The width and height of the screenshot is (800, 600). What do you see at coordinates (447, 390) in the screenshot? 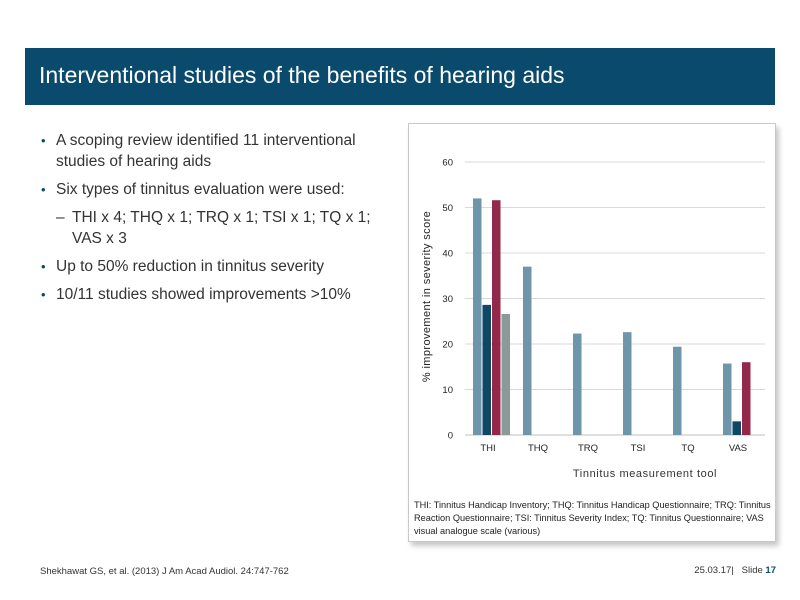
I see `y-tick-label: 10` at bounding box center [447, 390].